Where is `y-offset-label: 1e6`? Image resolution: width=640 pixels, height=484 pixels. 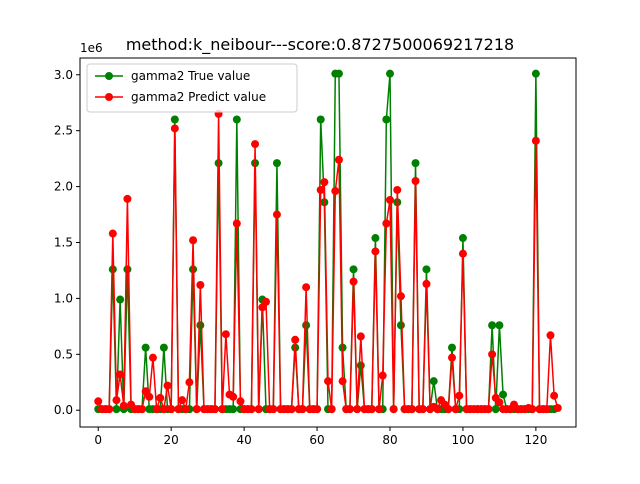 y-offset-label: 1e6 is located at coordinates (91, 48).